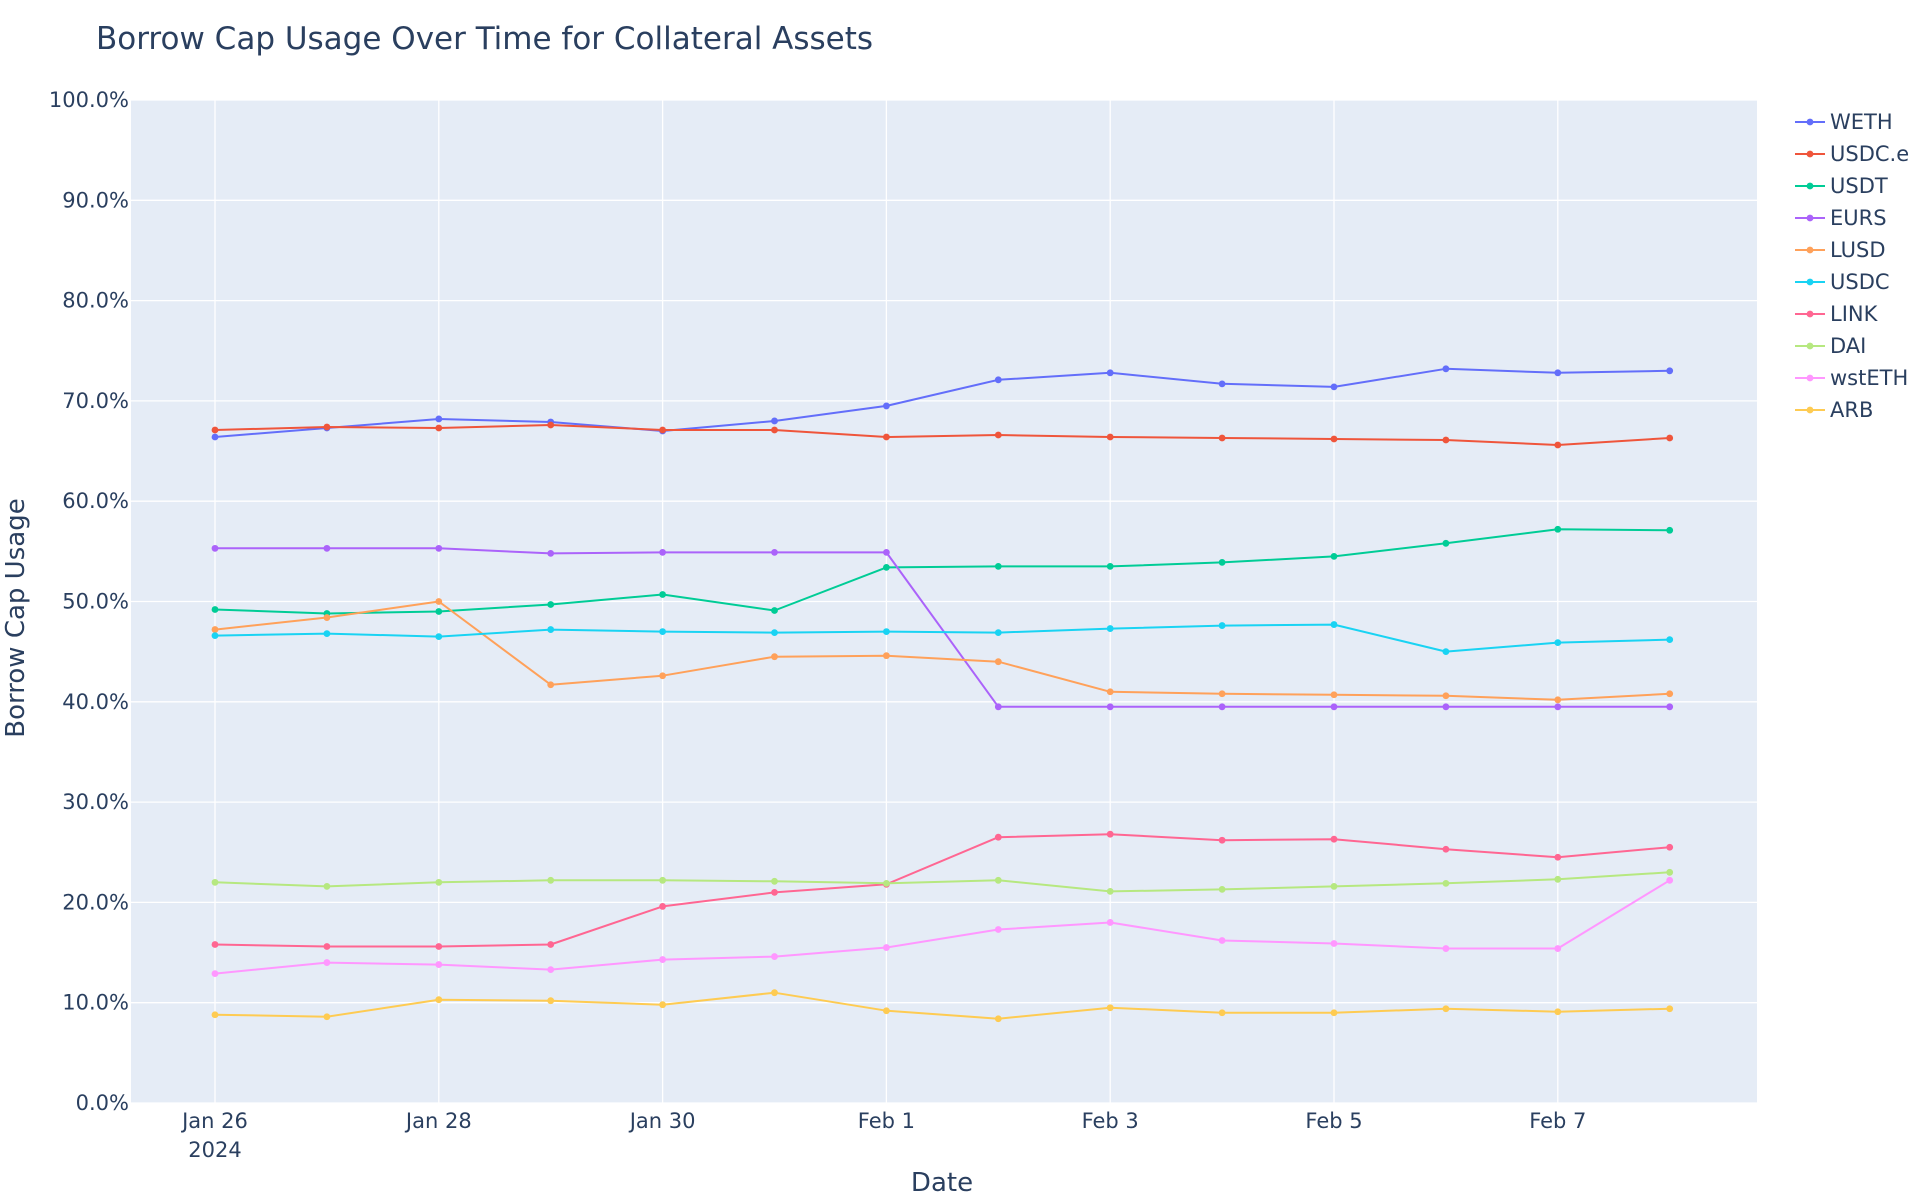  What do you see at coordinates (1851, 378) in the screenshot?
I see `legend-item-wsteth: wstETH` at bounding box center [1851, 378].